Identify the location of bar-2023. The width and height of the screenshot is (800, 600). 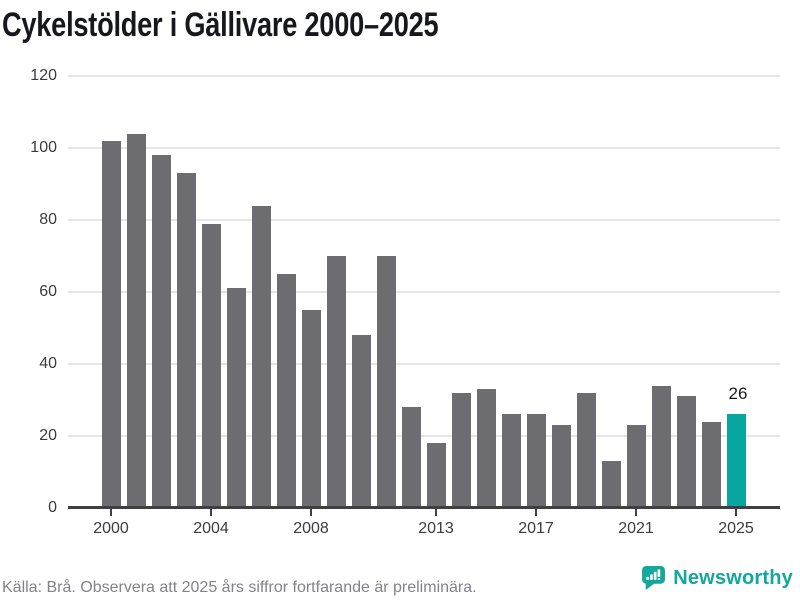
(686, 452).